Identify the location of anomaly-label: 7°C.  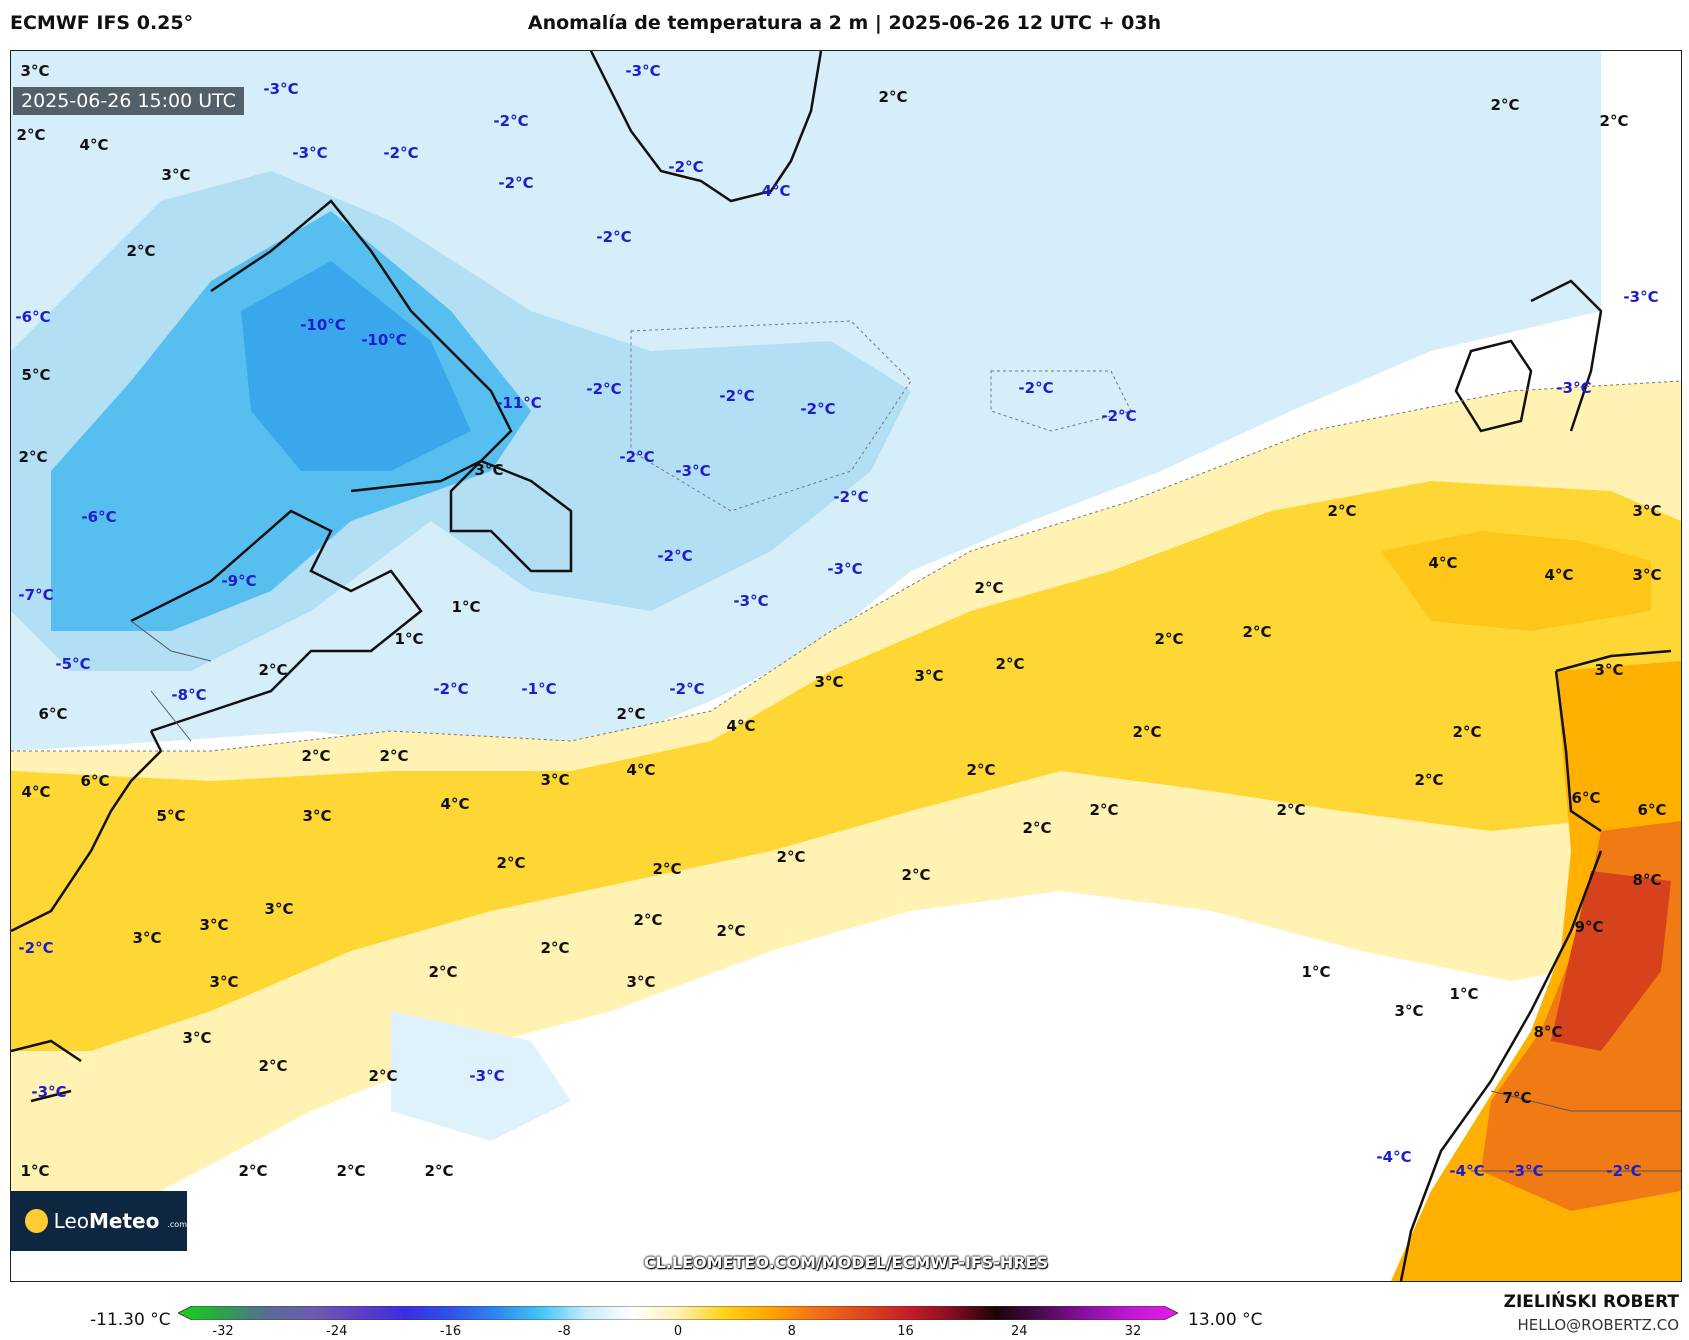
(1517, 1098).